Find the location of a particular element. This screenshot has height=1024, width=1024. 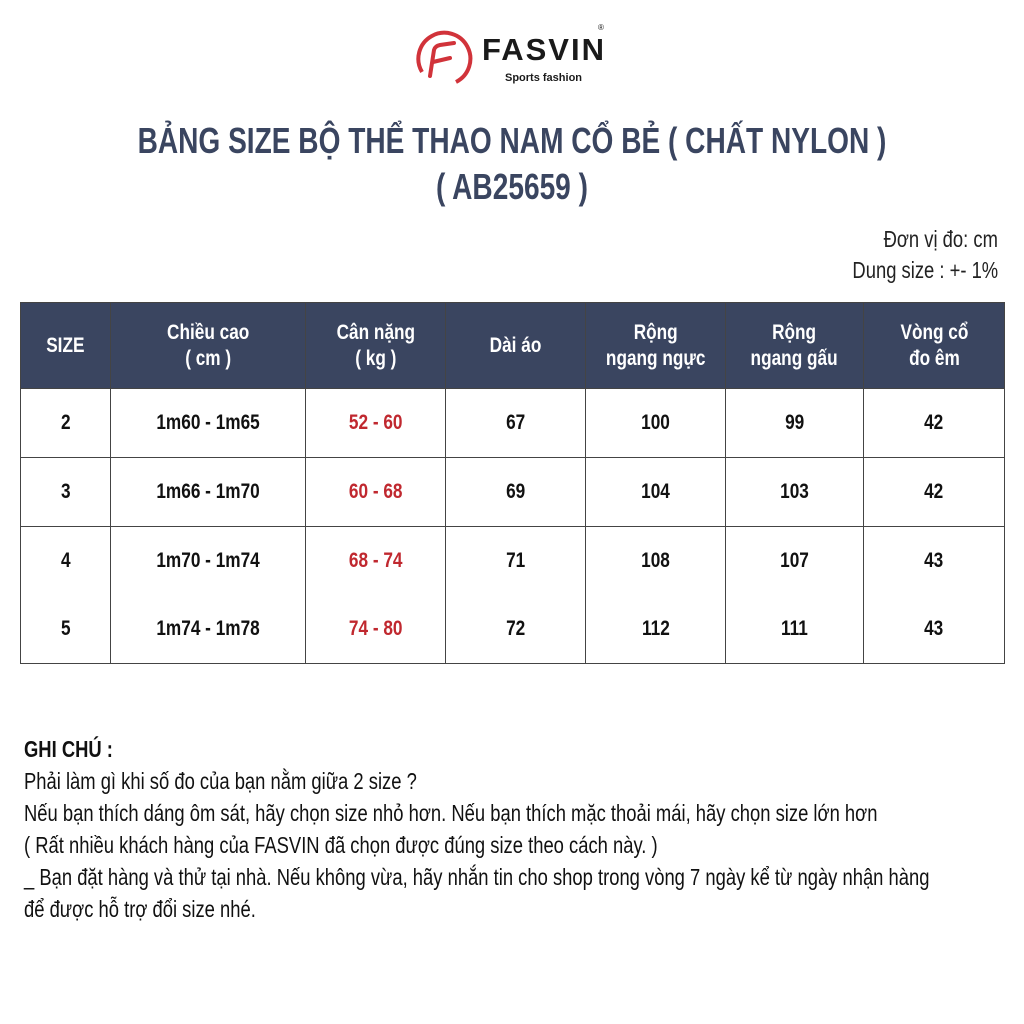

cell-value: 1m74 - 1m78 is located at coordinates (208, 628).